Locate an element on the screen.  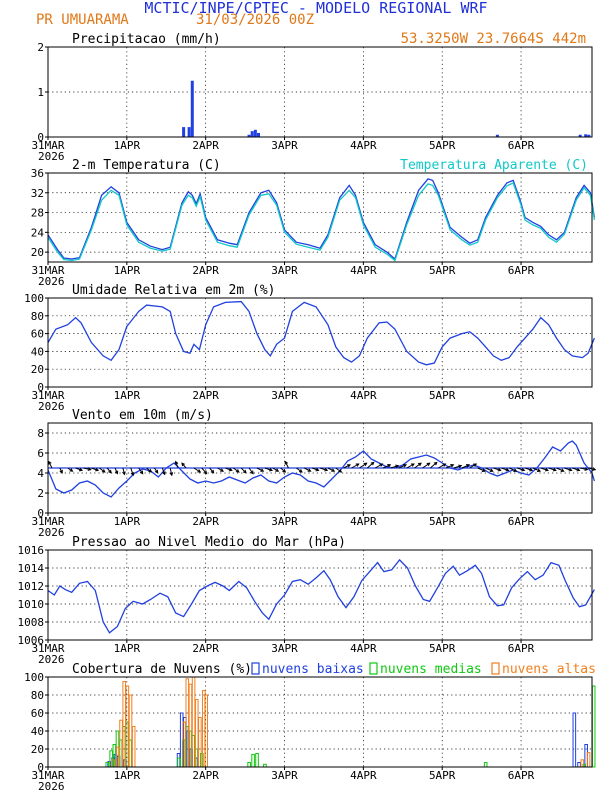
ytick-label: 80 is located at coordinates (37, 316).